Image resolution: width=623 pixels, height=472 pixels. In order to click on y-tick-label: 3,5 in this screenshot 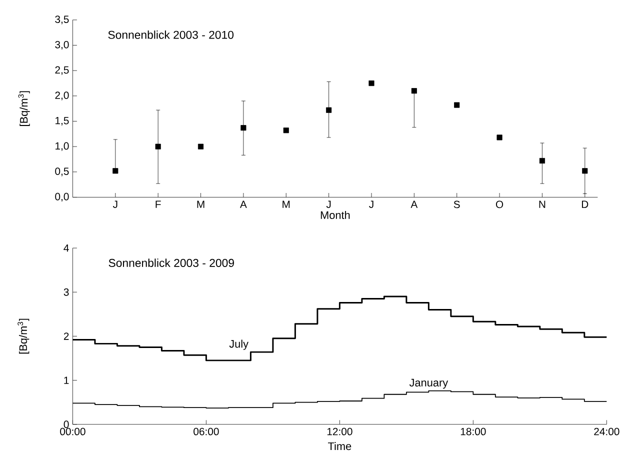, I will do `click(62, 20)`.